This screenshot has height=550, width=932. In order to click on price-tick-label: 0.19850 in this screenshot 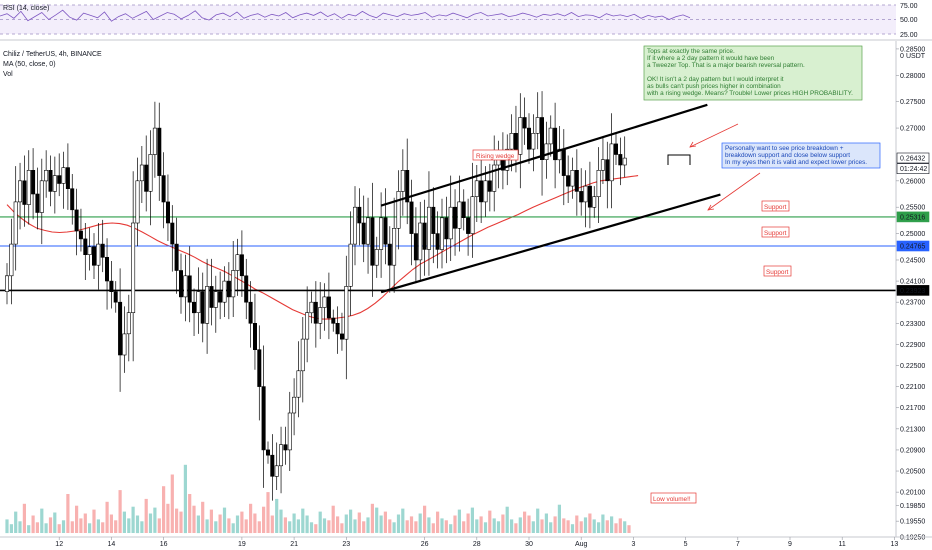, I will do `click(912, 506)`.